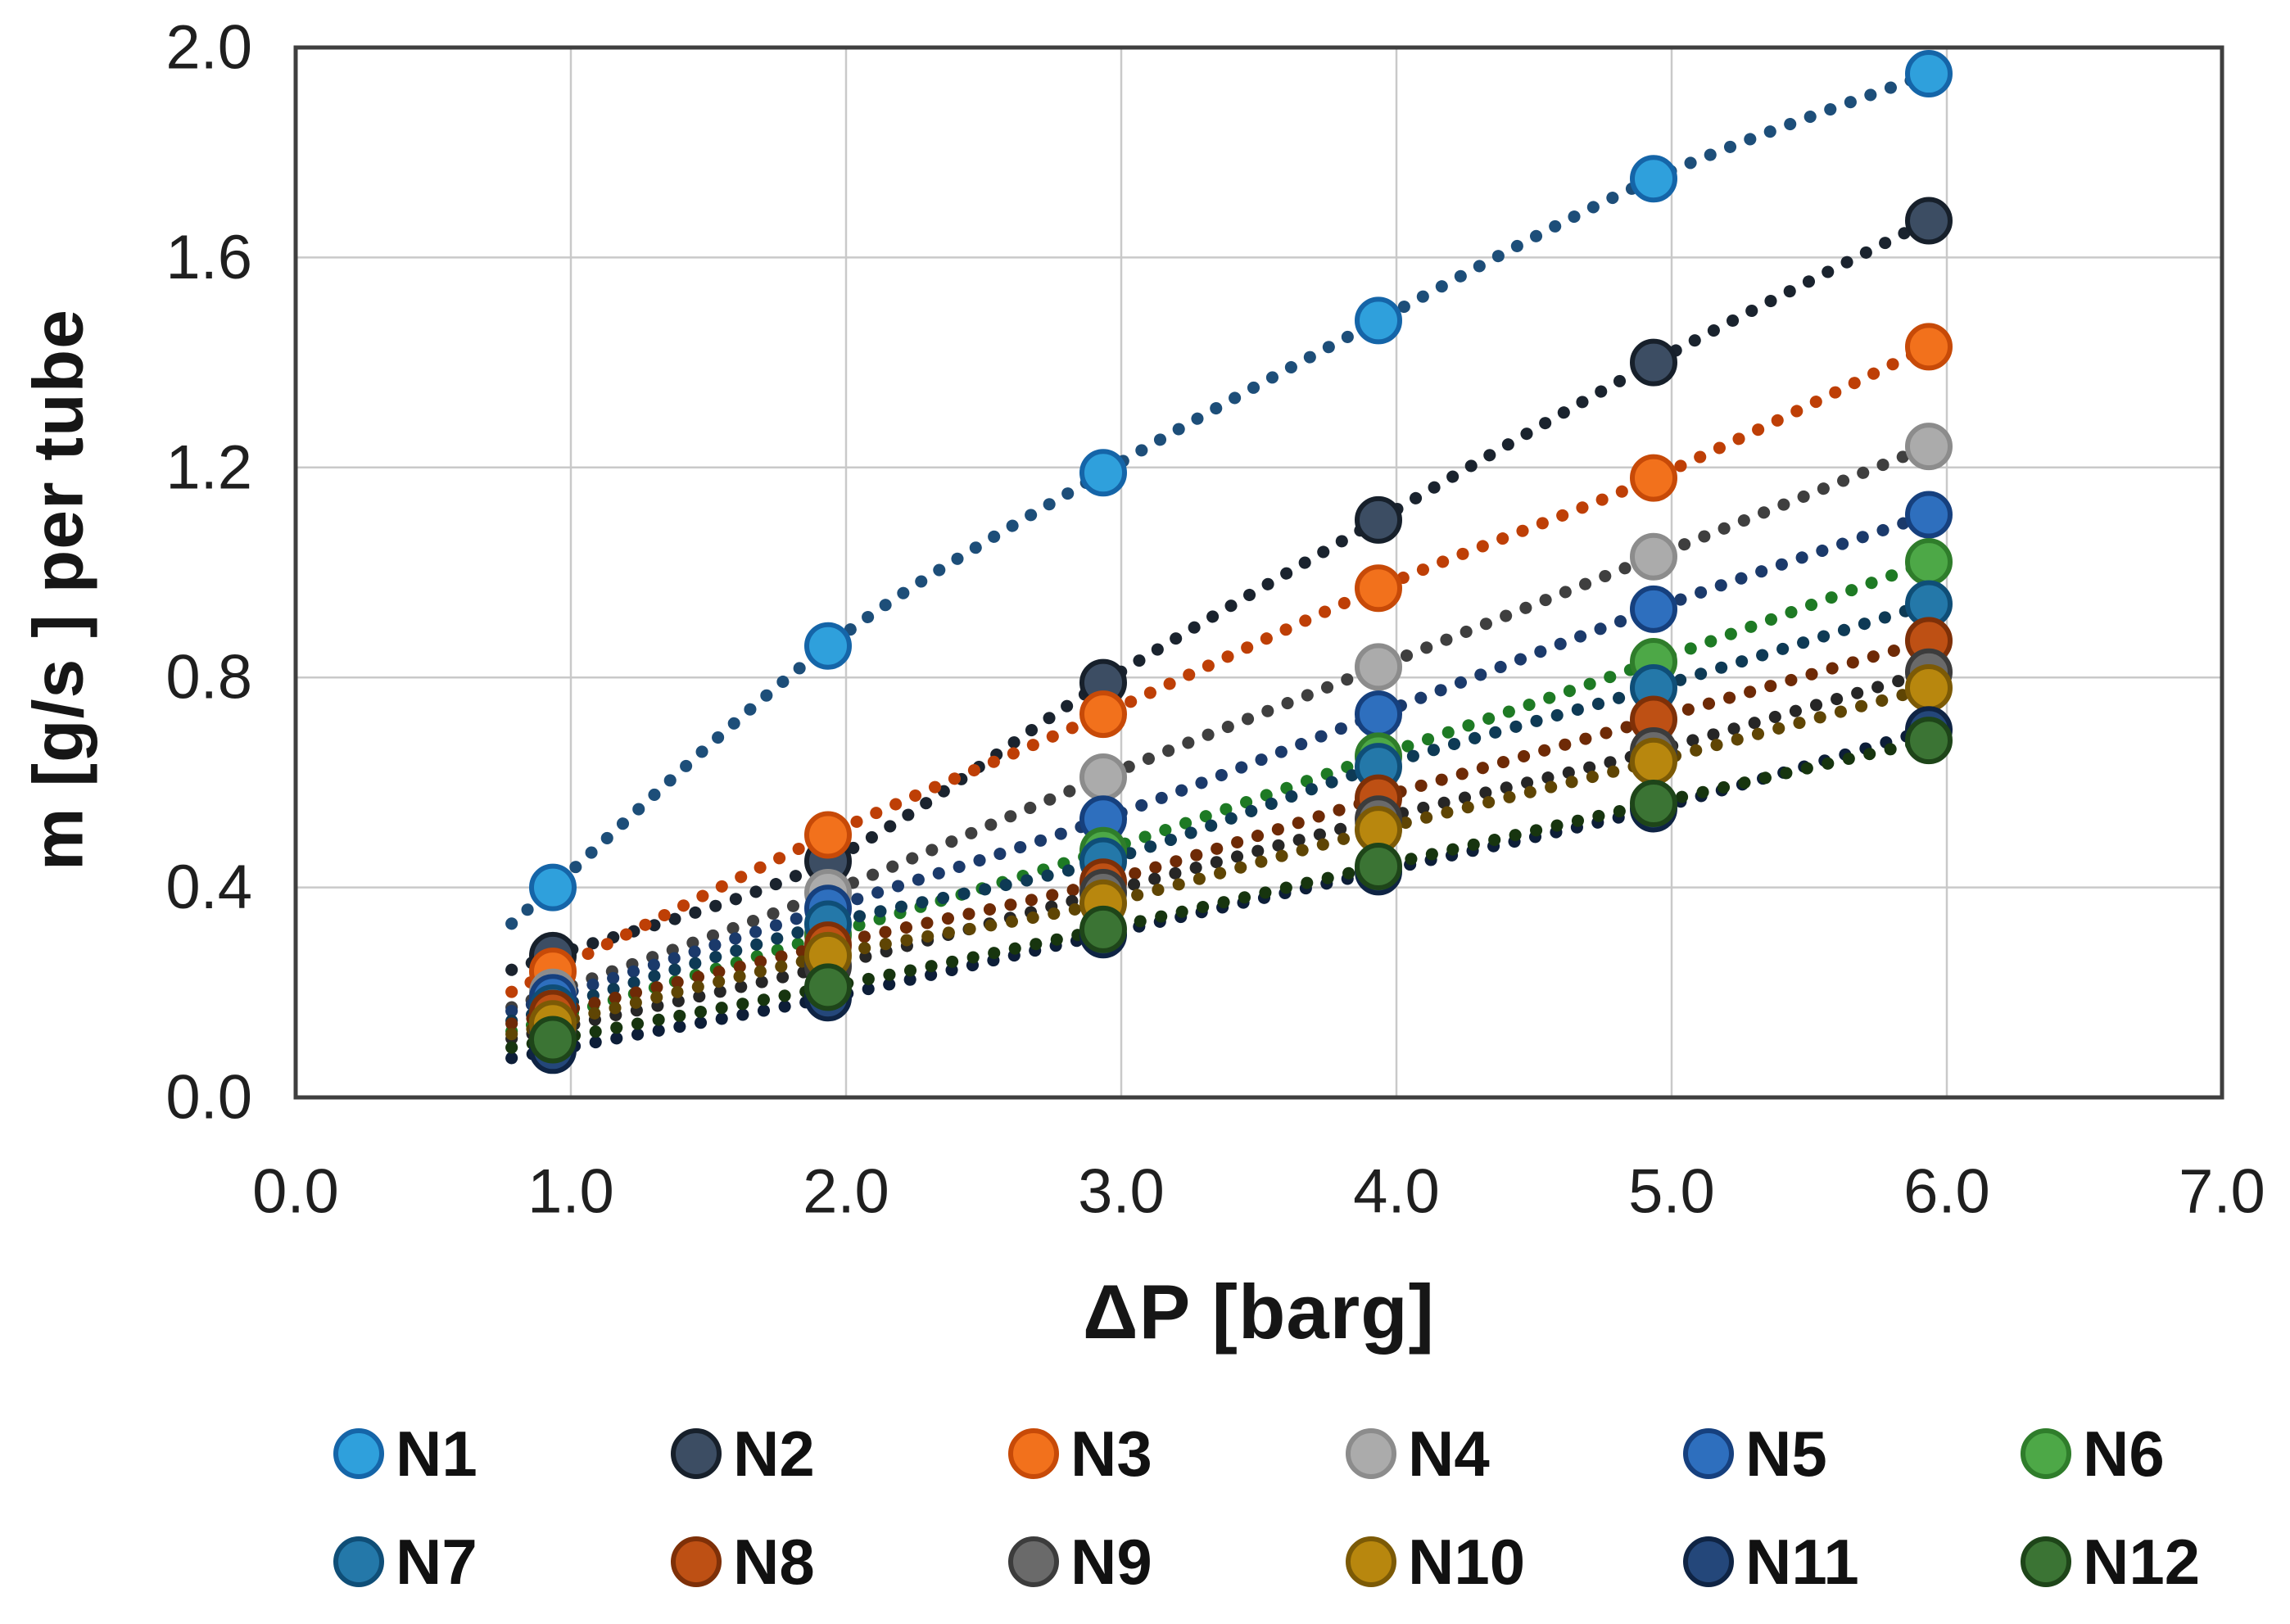  Describe the element at coordinates (208, 1098) in the screenshot. I see `y-tick-label: 0.0` at that location.